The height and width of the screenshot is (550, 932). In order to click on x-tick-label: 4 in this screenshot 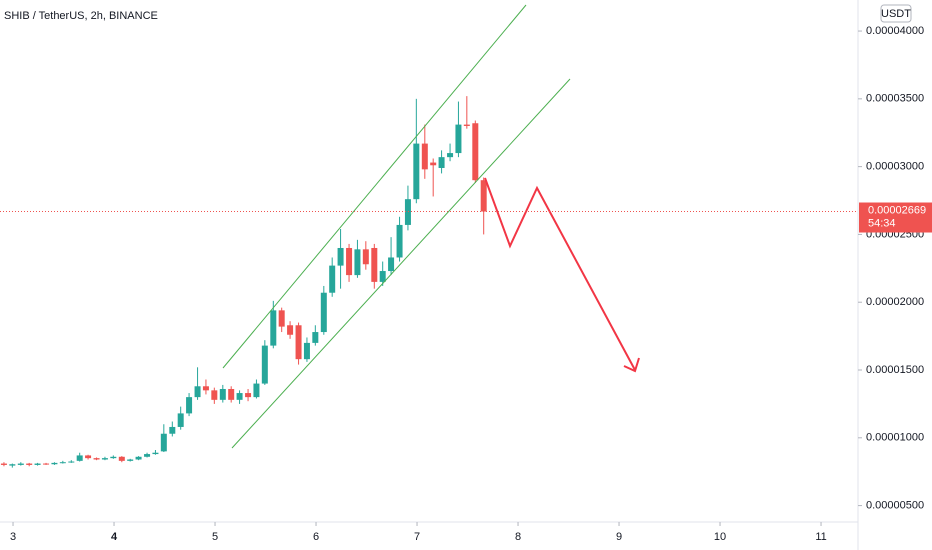, I will do `click(114, 537)`.